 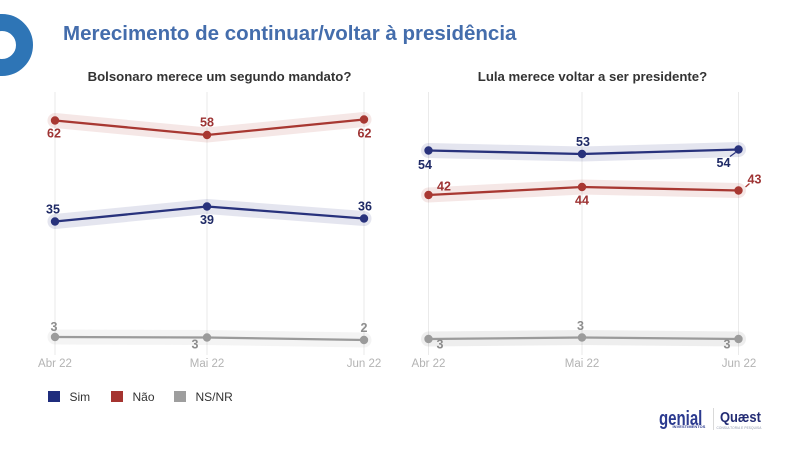 What do you see at coordinates (582, 201) in the screenshot?
I see `svg-text: 44` at bounding box center [582, 201].